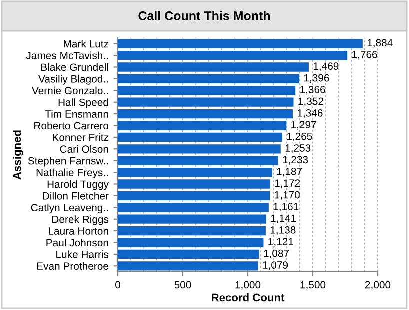  I want to click on data-label: 1,297, so click(304, 125).